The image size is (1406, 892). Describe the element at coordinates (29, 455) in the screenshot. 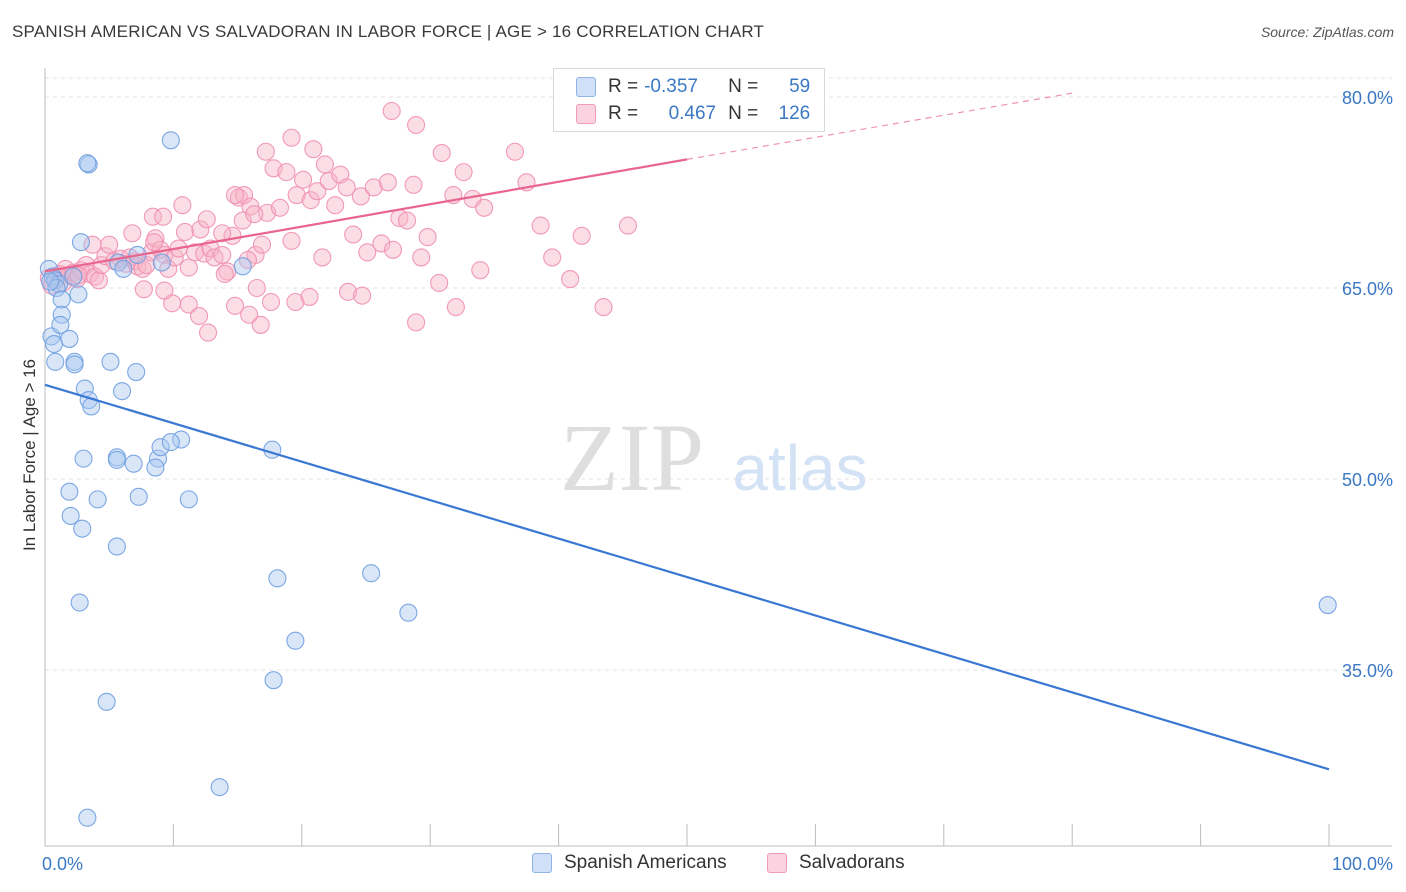

I see `y-axis-label: In Labor Force | Age > 16` at that location.